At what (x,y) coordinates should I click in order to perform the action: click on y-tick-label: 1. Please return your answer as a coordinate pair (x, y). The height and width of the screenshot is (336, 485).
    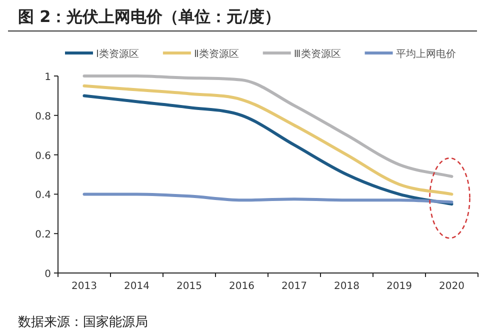
    Looking at the image, I should click on (47, 77).